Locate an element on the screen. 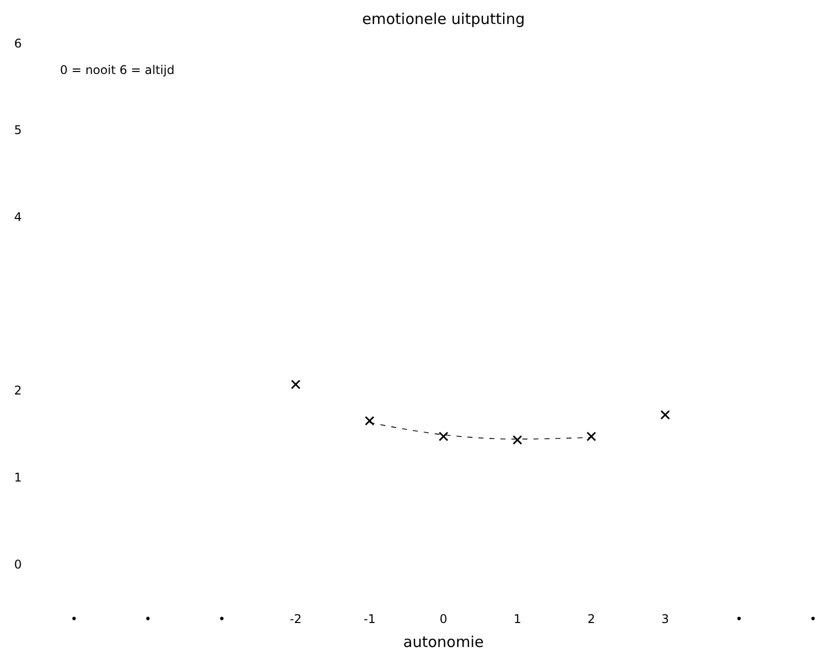 This screenshot has height=663, width=833. y-tick-label: 1 is located at coordinates (18, 477).